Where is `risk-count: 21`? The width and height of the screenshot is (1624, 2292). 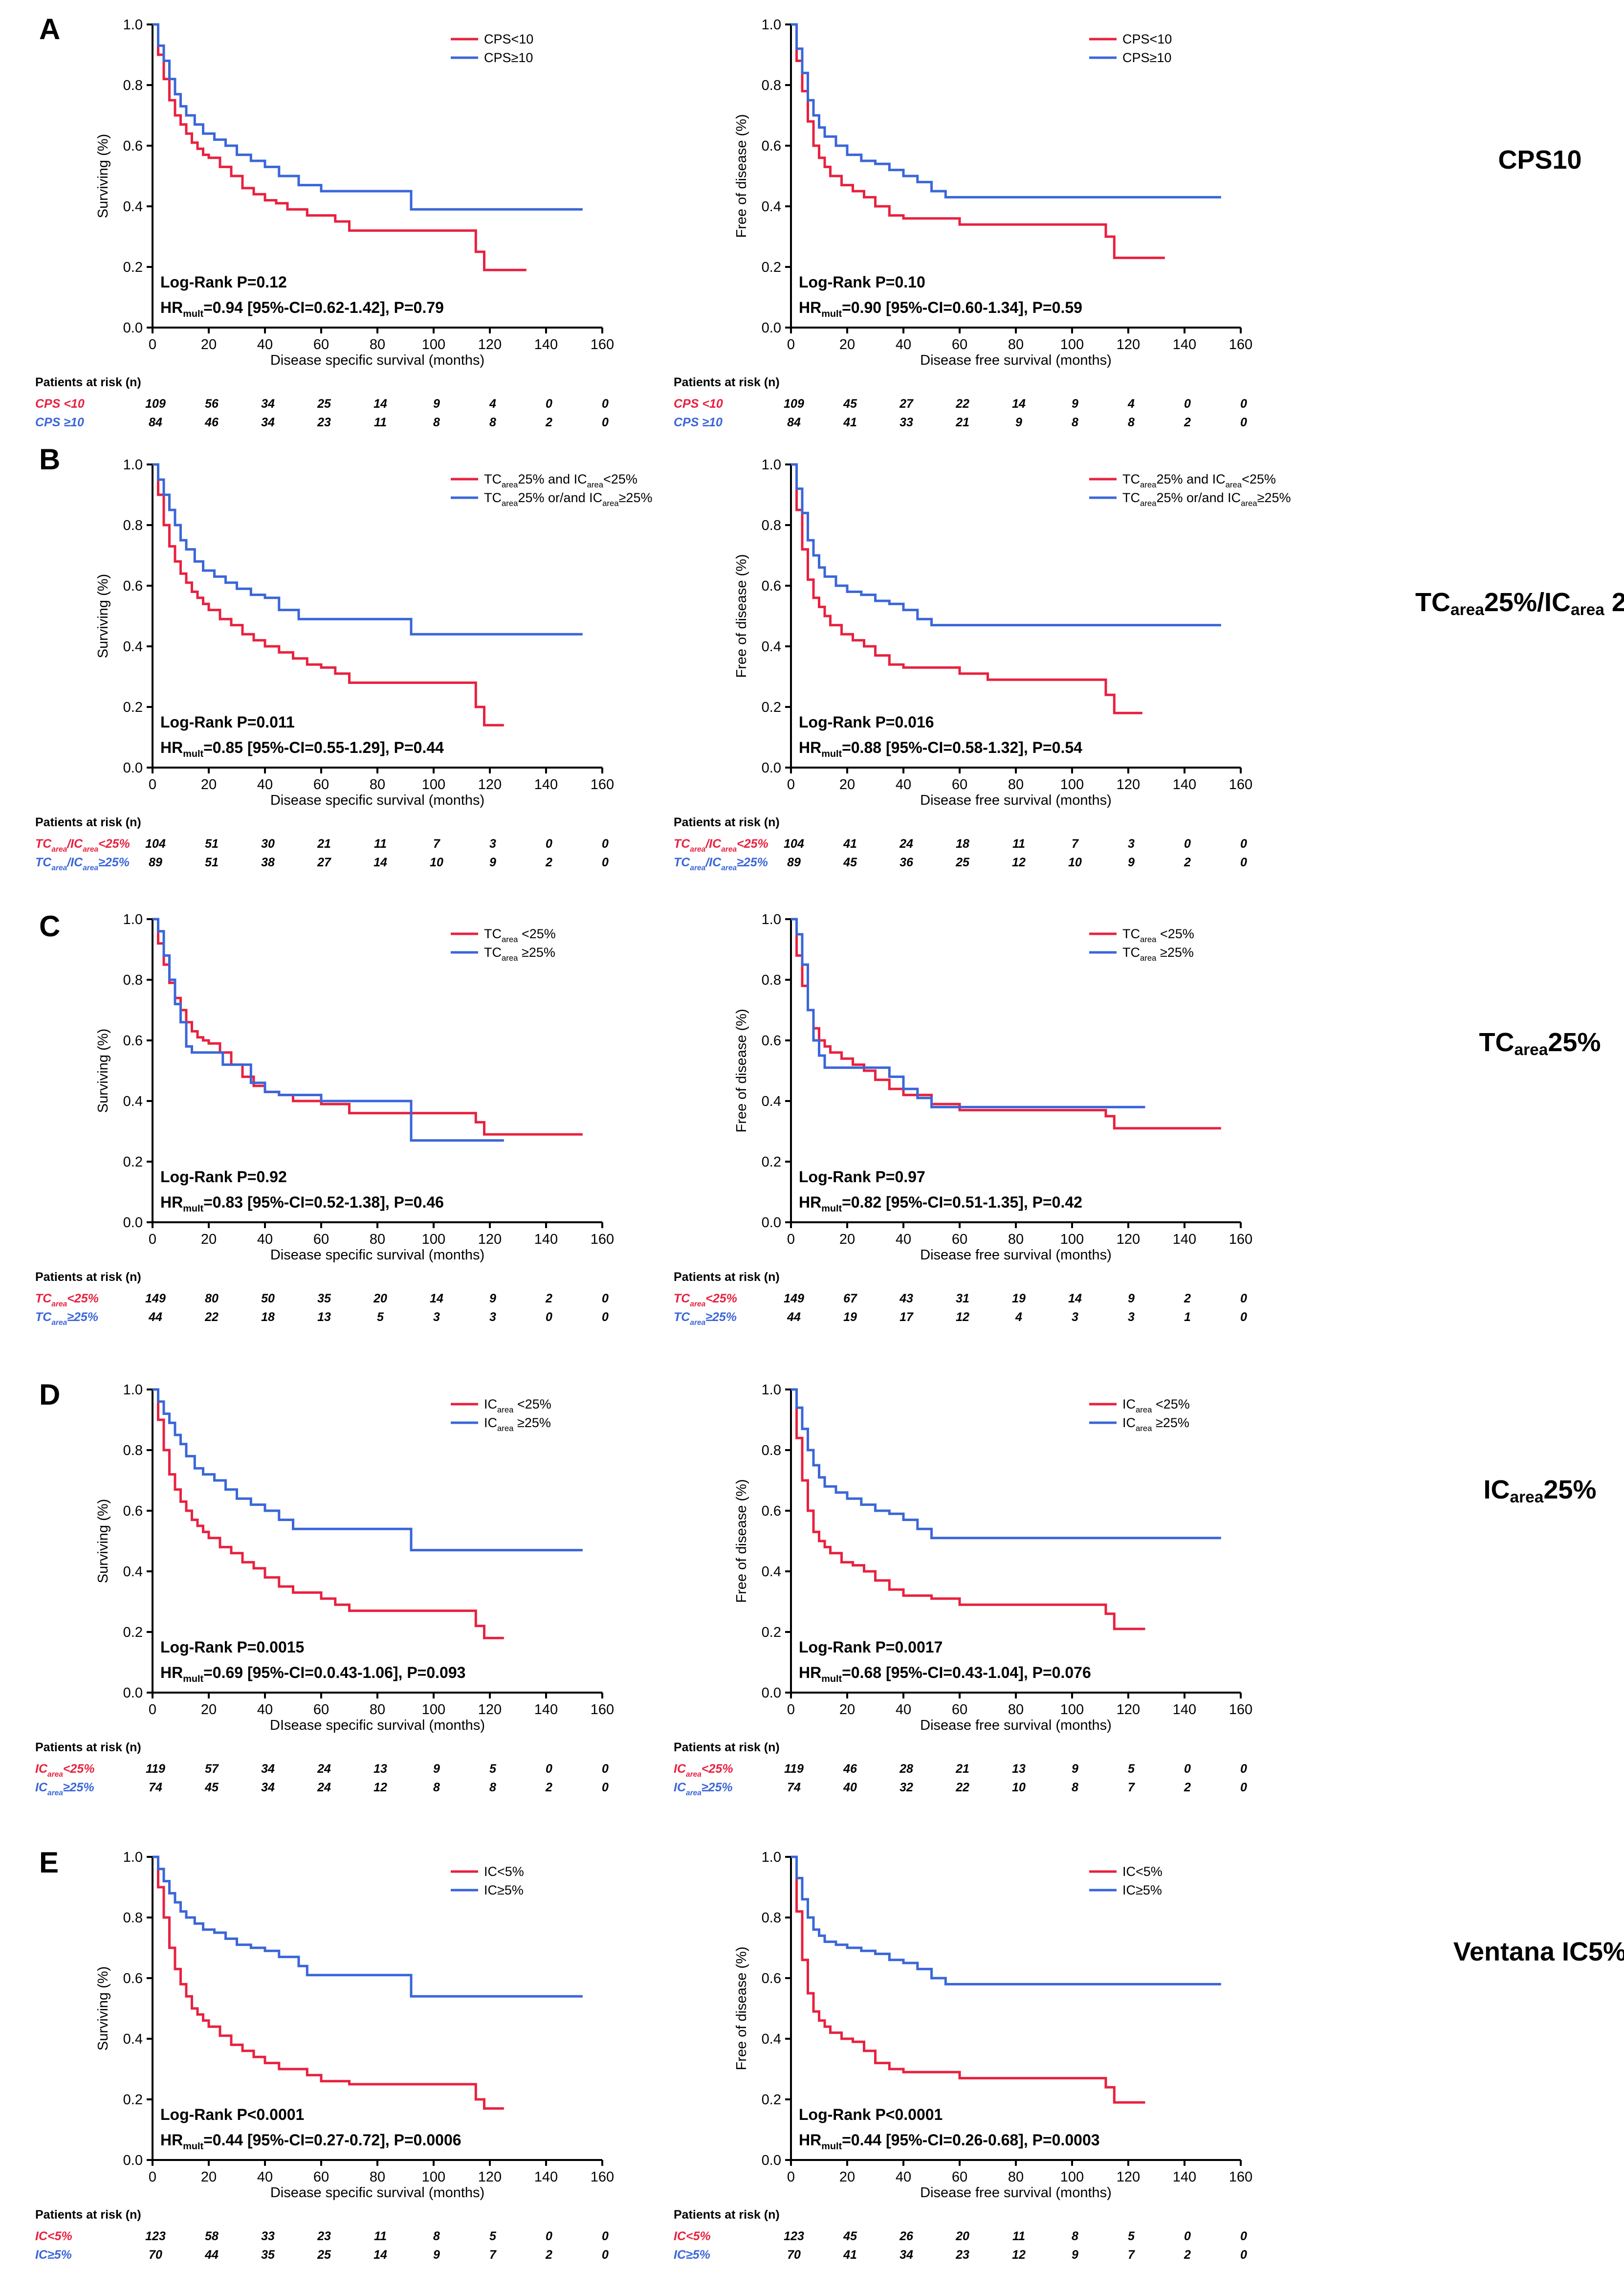
risk-count: 21 is located at coordinates (962, 1769).